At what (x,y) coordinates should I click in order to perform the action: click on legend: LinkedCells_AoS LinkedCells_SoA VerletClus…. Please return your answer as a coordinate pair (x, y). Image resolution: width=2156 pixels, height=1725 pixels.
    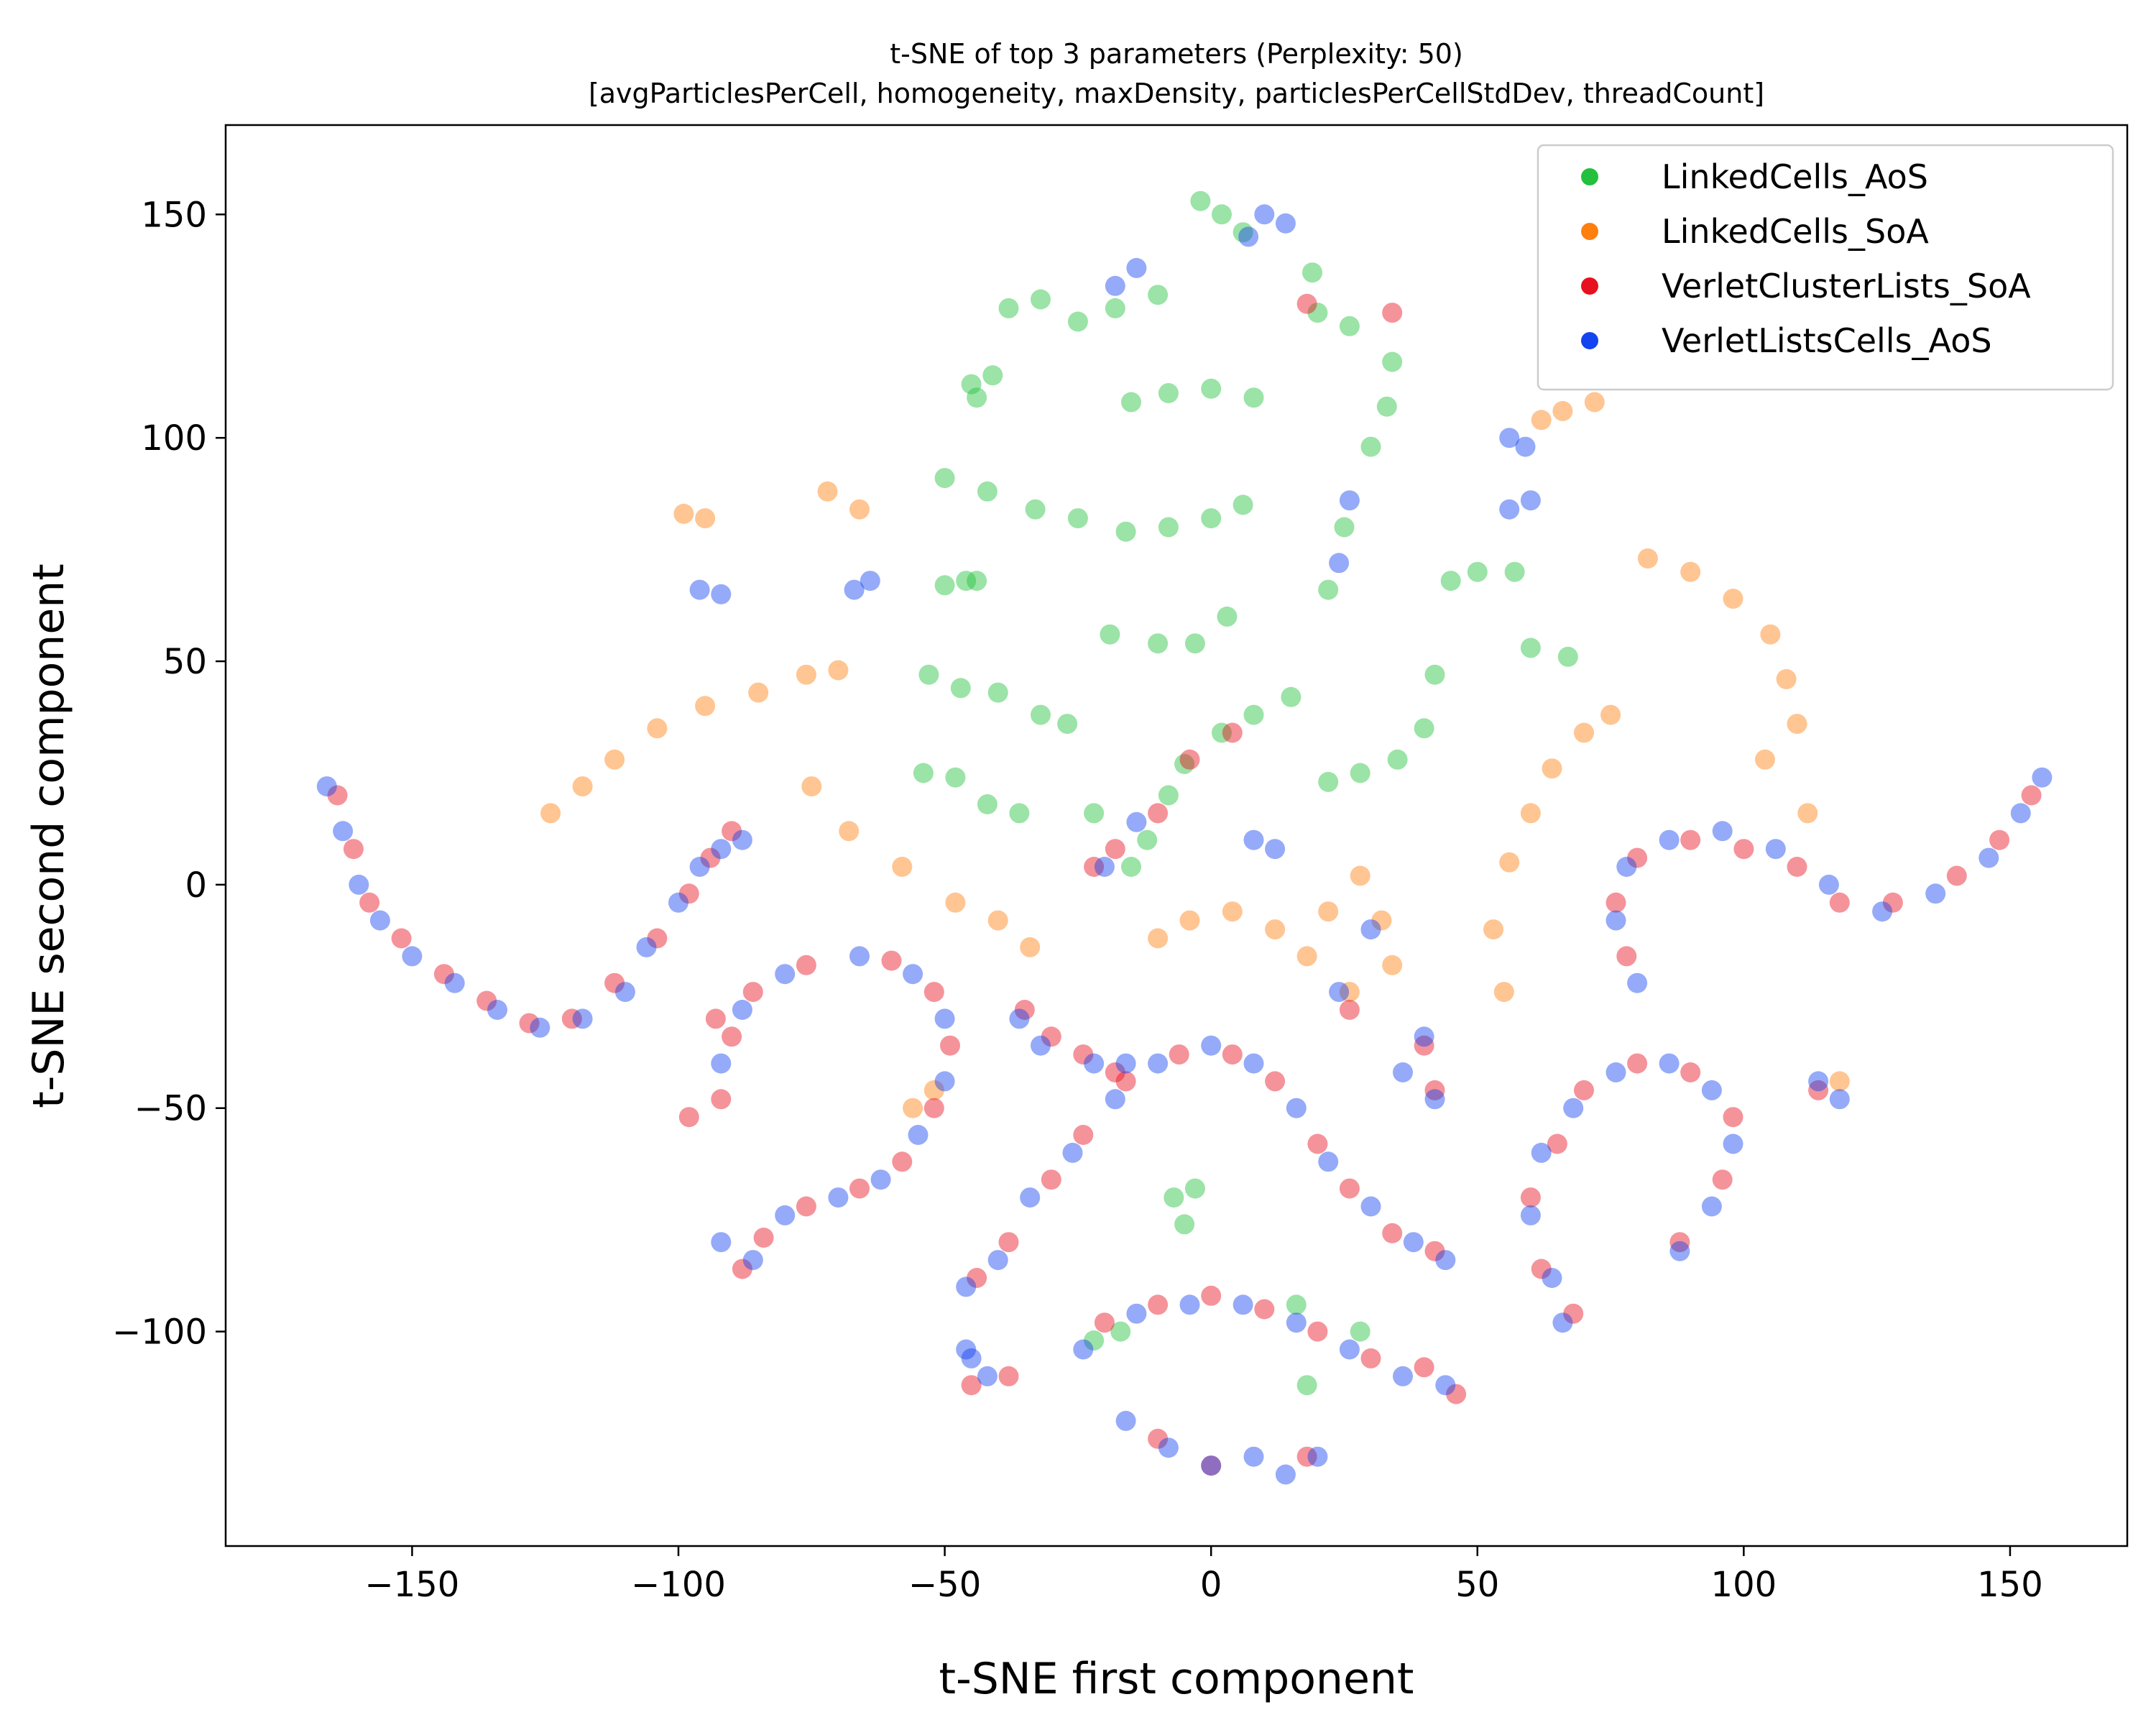
    Looking at the image, I should click on (1825, 267).